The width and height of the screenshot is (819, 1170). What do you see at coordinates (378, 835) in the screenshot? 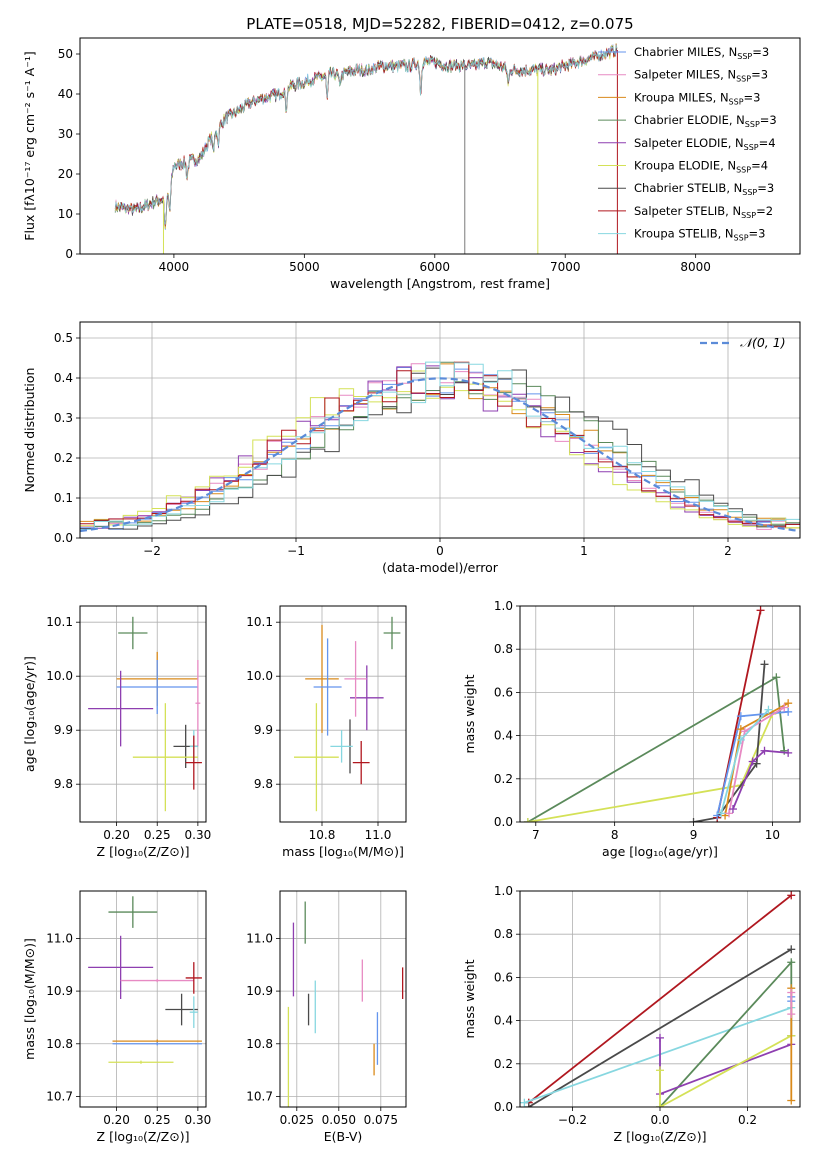
I see `x-tick-label: 11.0` at bounding box center [378, 835].